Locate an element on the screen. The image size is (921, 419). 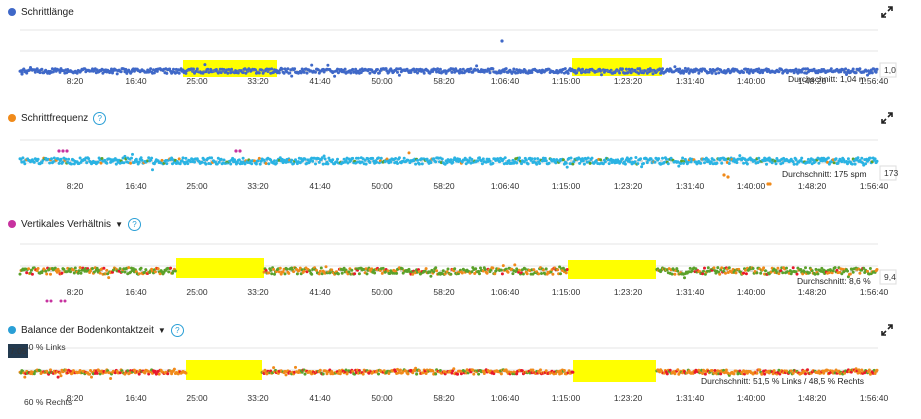
series-dot-icon is located at coordinates (12, 224).